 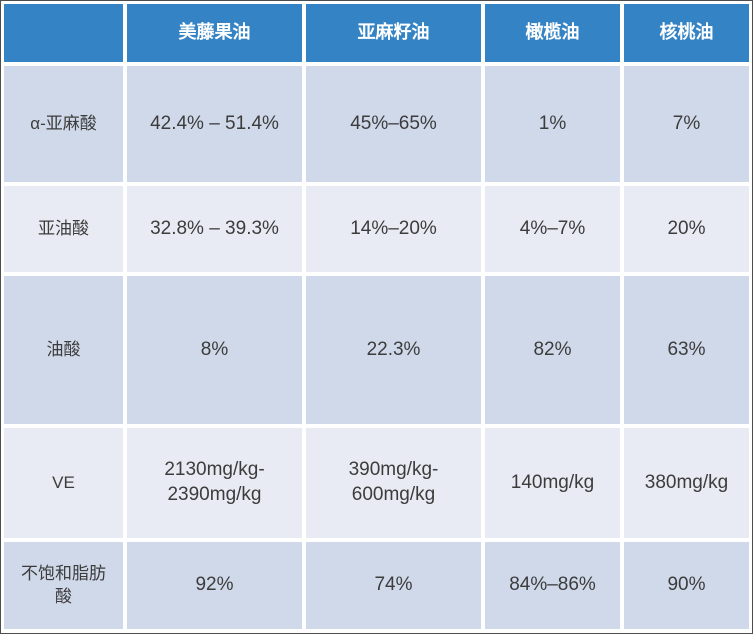 What do you see at coordinates (63, 124) in the screenshot?
I see `row-label-alpha-linolenic-acid: α-亚麻酸` at bounding box center [63, 124].